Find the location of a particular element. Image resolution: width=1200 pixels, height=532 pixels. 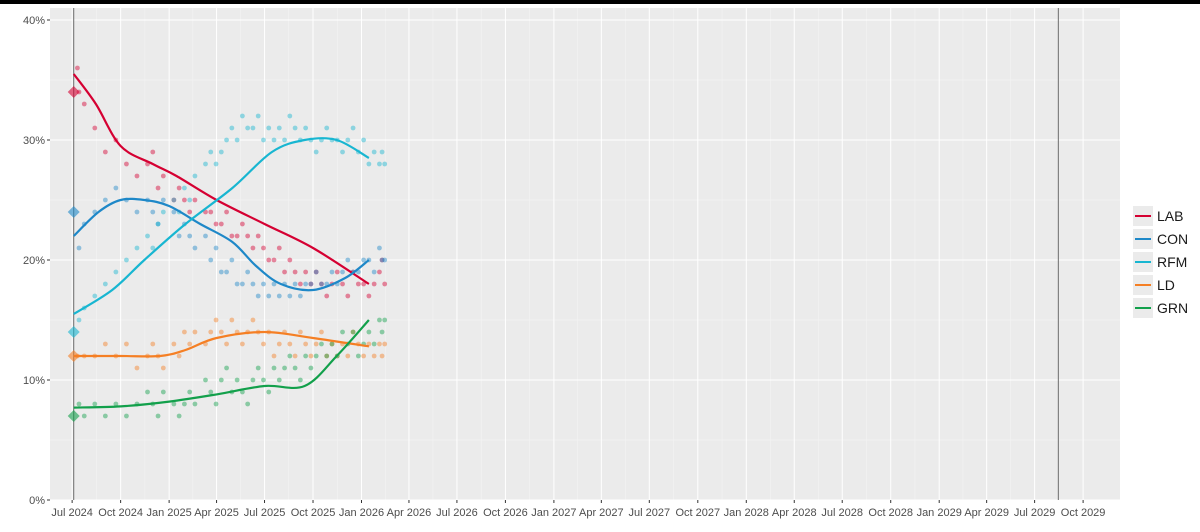

legend-label: LAB is located at coordinates (1170, 215).